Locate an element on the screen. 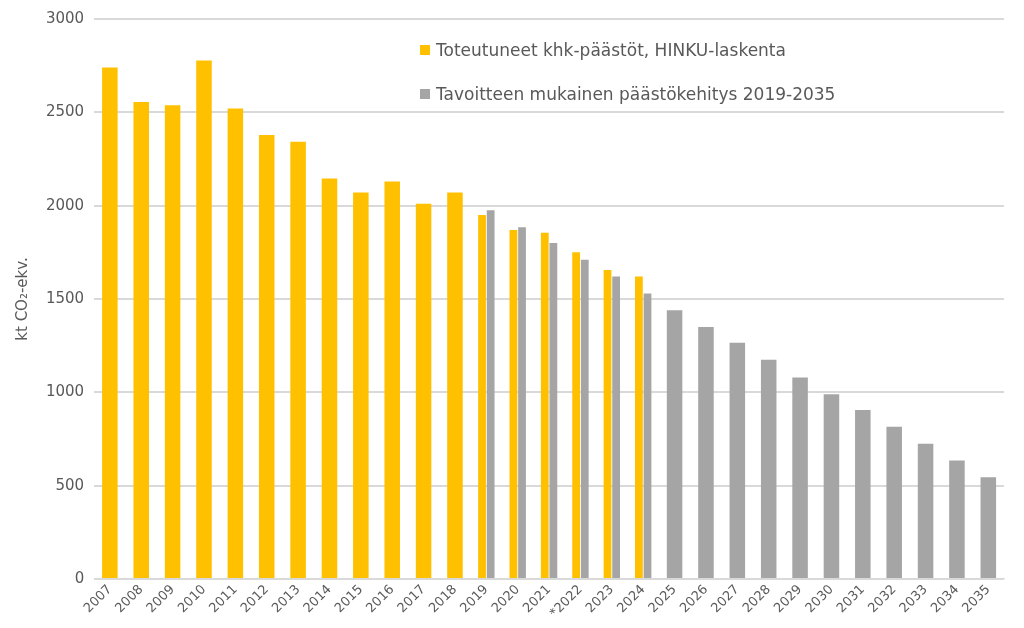 The image size is (1024, 628). y-tick-label: 1500 is located at coordinates (65, 297).